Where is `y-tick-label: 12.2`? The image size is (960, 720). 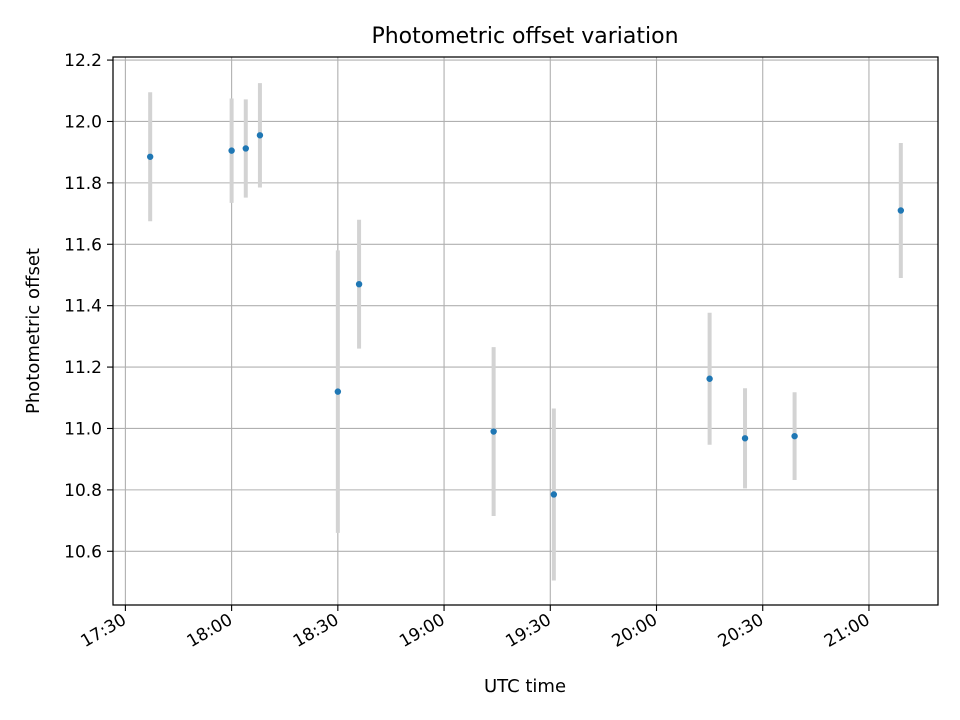 y-tick-label: 12.2 is located at coordinates (83, 61).